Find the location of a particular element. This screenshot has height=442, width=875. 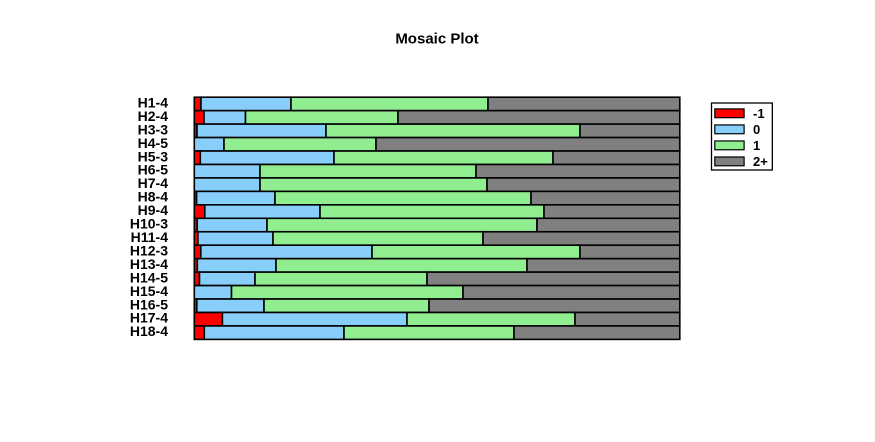

svg-text: Mosaic Plot is located at coordinates (436, 38).